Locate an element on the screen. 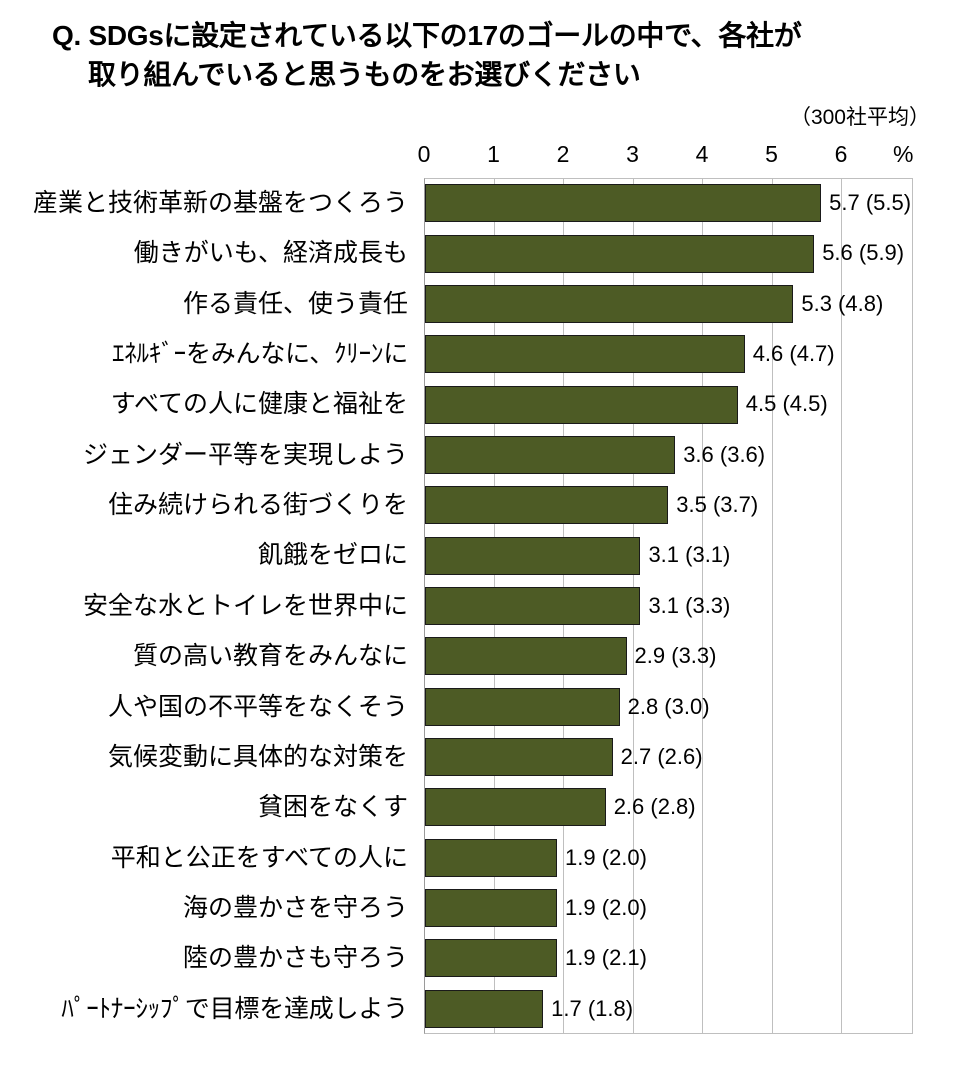  bar-row: 作る責任、使う責任 5.3 (4.8) is located at coordinates (479, 304).